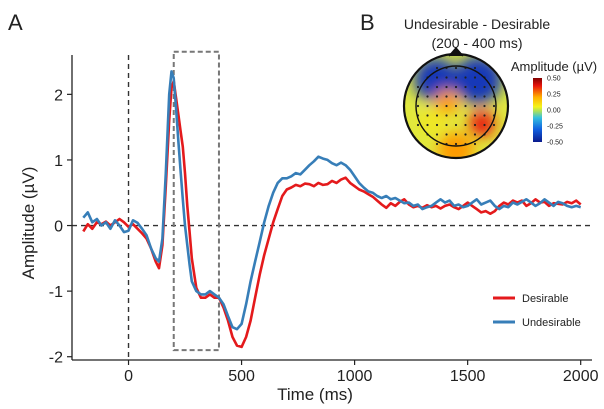  What do you see at coordinates (555, 127) in the screenshot?
I see `colorbar-tick-label: -0.25` at bounding box center [555, 127].